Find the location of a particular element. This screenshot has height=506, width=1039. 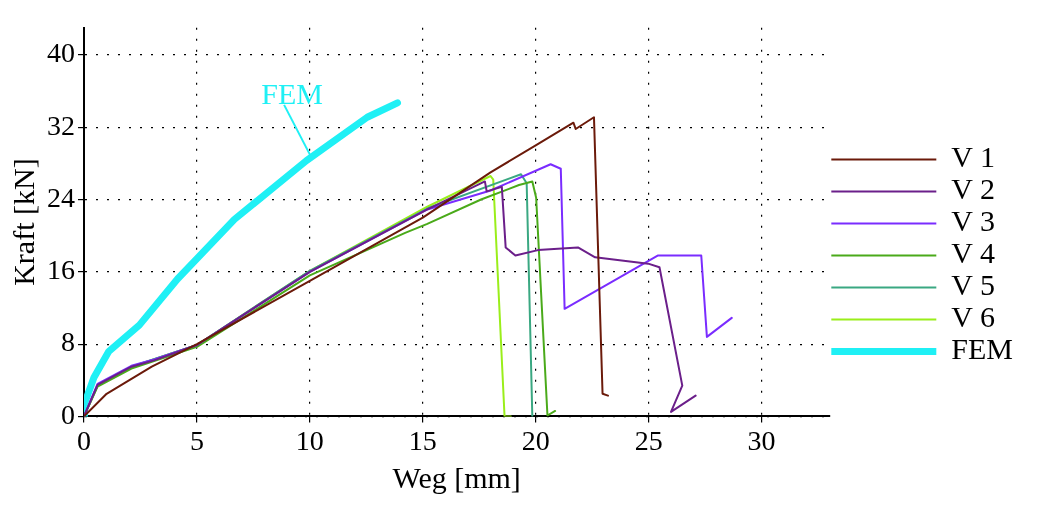

legend-label: V 2 is located at coordinates (973, 189).